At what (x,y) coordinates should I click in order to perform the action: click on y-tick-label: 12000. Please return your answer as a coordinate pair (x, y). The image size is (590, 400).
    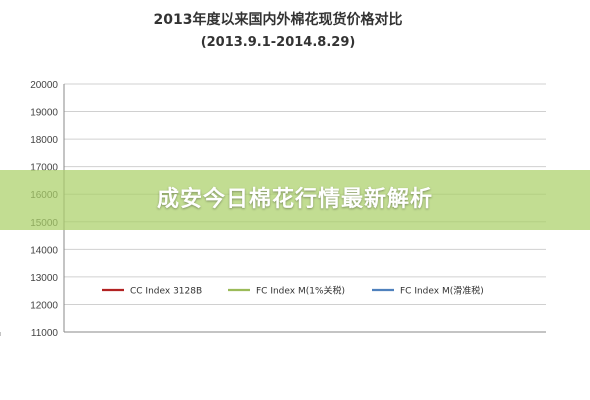
    Looking at the image, I should click on (44, 305).